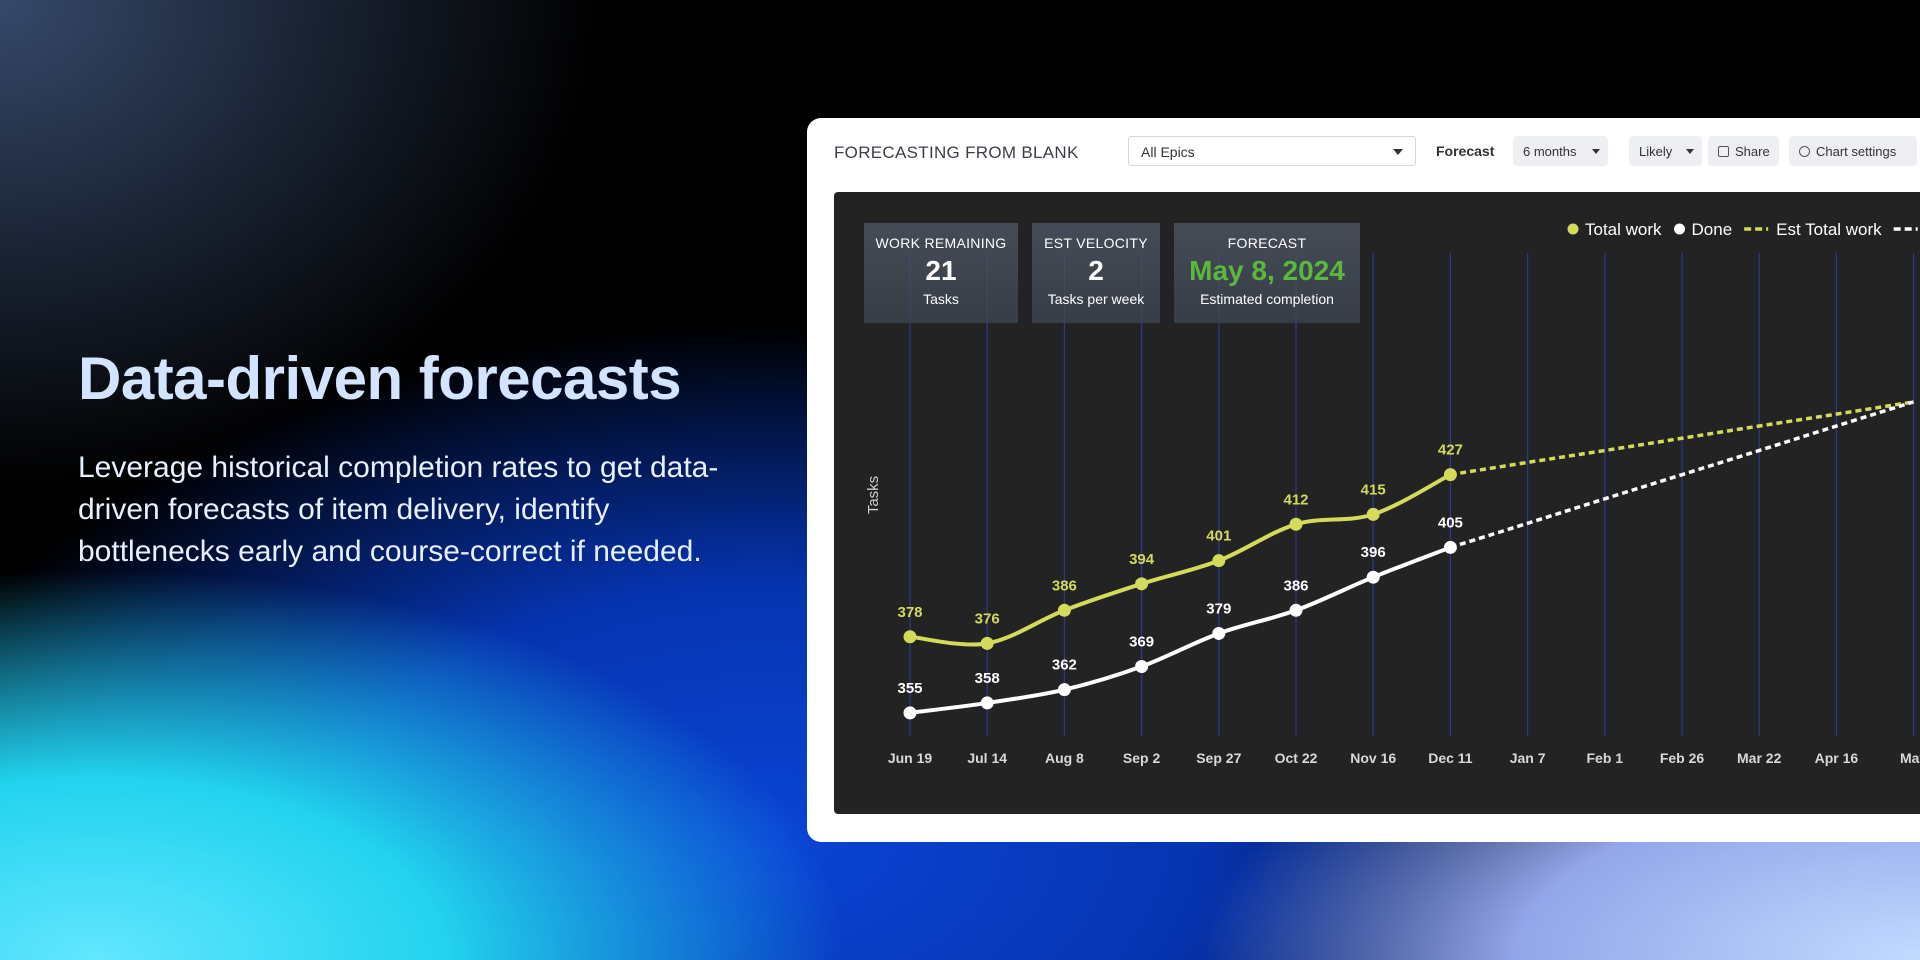 This screenshot has width=1920, height=960. Describe the element at coordinates (1267, 243) in the screenshot. I see `stat-label: FORECAST` at that location.